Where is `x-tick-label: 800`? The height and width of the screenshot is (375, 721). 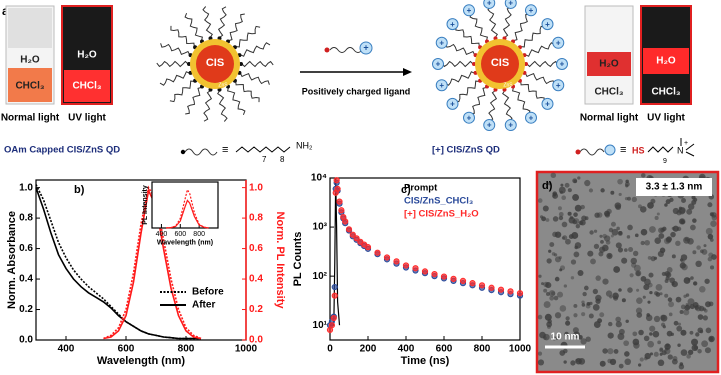
x-tick-label: 800 is located at coordinates (186, 349).